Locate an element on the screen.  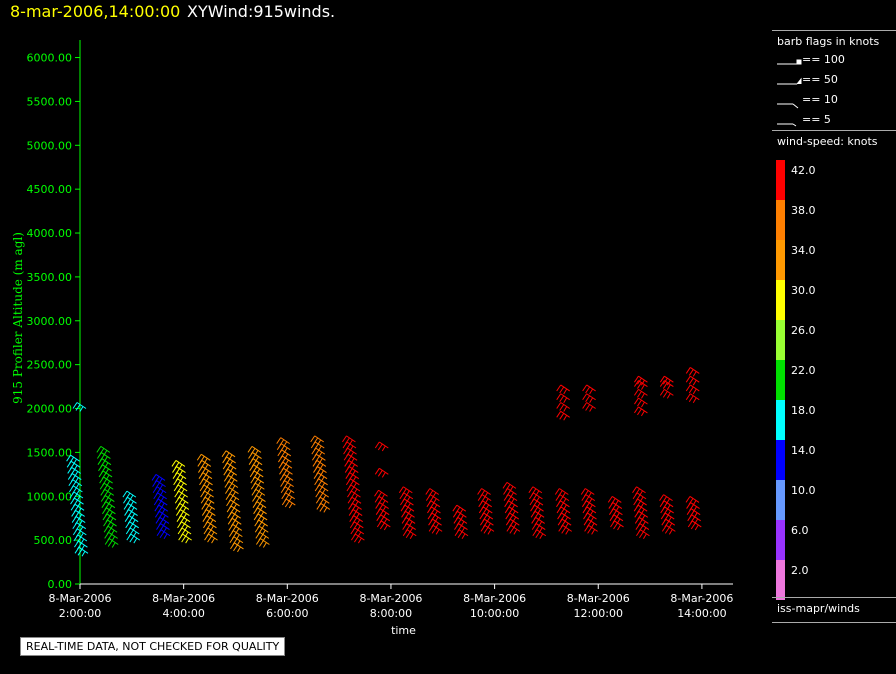
quality-warning: REAL-TIME DATA, NOT CHECKED FOR QUALITY is located at coordinates (153, 646).